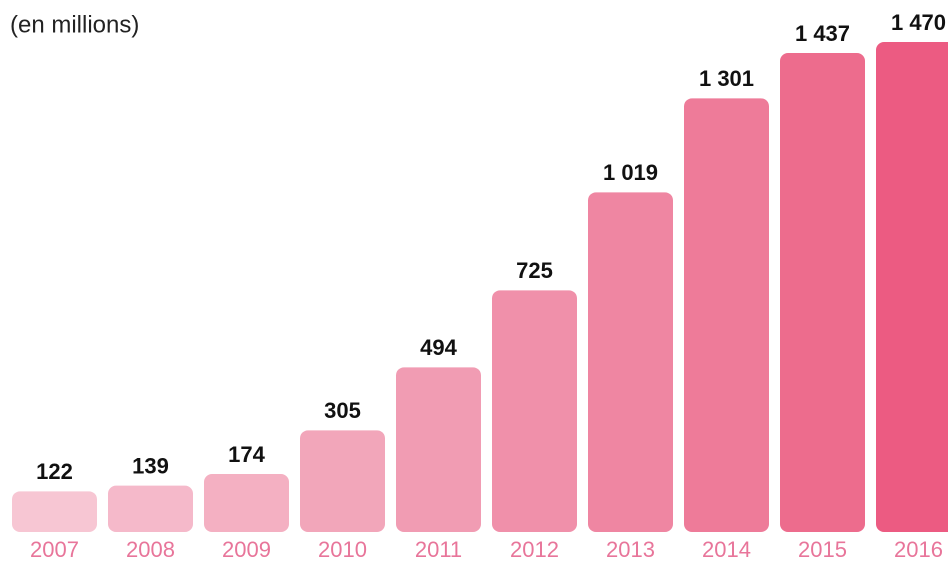  Describe the element at coordinates (150, 549) in the screenshot. I see `x-tick-label: 2008` at that location.